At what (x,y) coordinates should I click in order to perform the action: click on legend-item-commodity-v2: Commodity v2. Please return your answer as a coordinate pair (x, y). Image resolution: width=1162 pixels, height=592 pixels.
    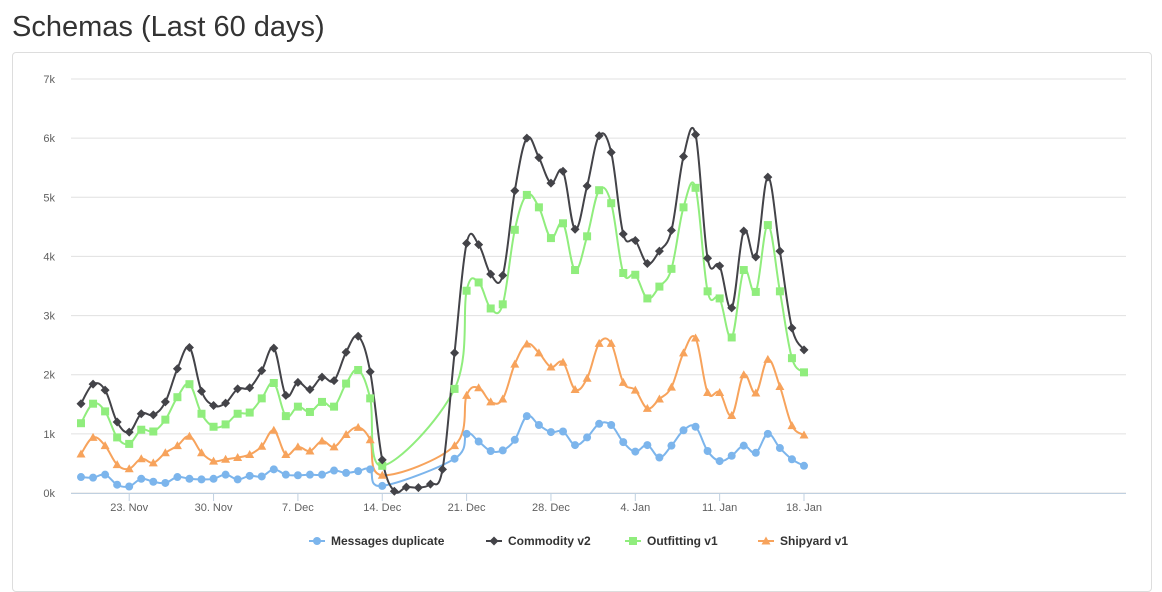
    Looking at the image, I should click on (538, 541).